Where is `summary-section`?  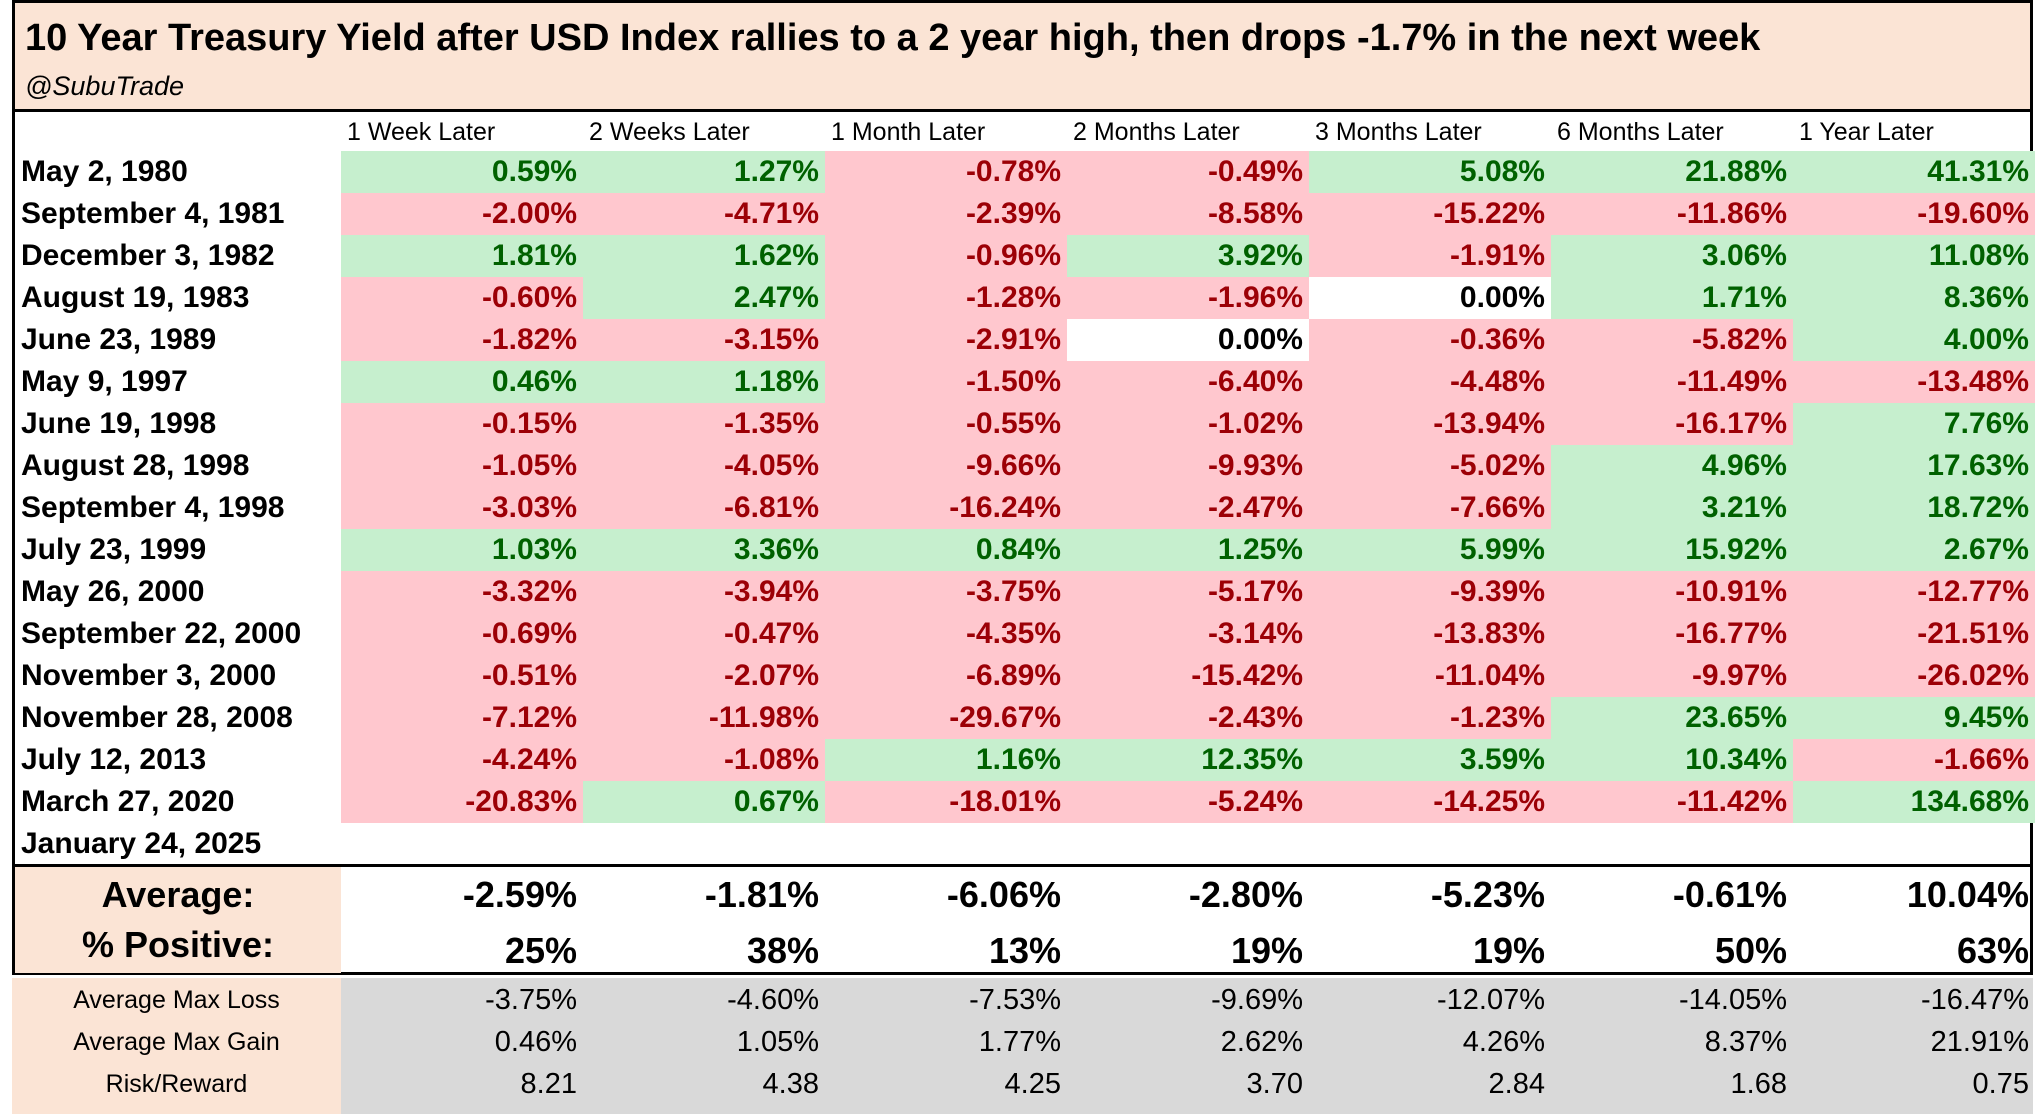
summary-section is located at coordinates (1022, 920).